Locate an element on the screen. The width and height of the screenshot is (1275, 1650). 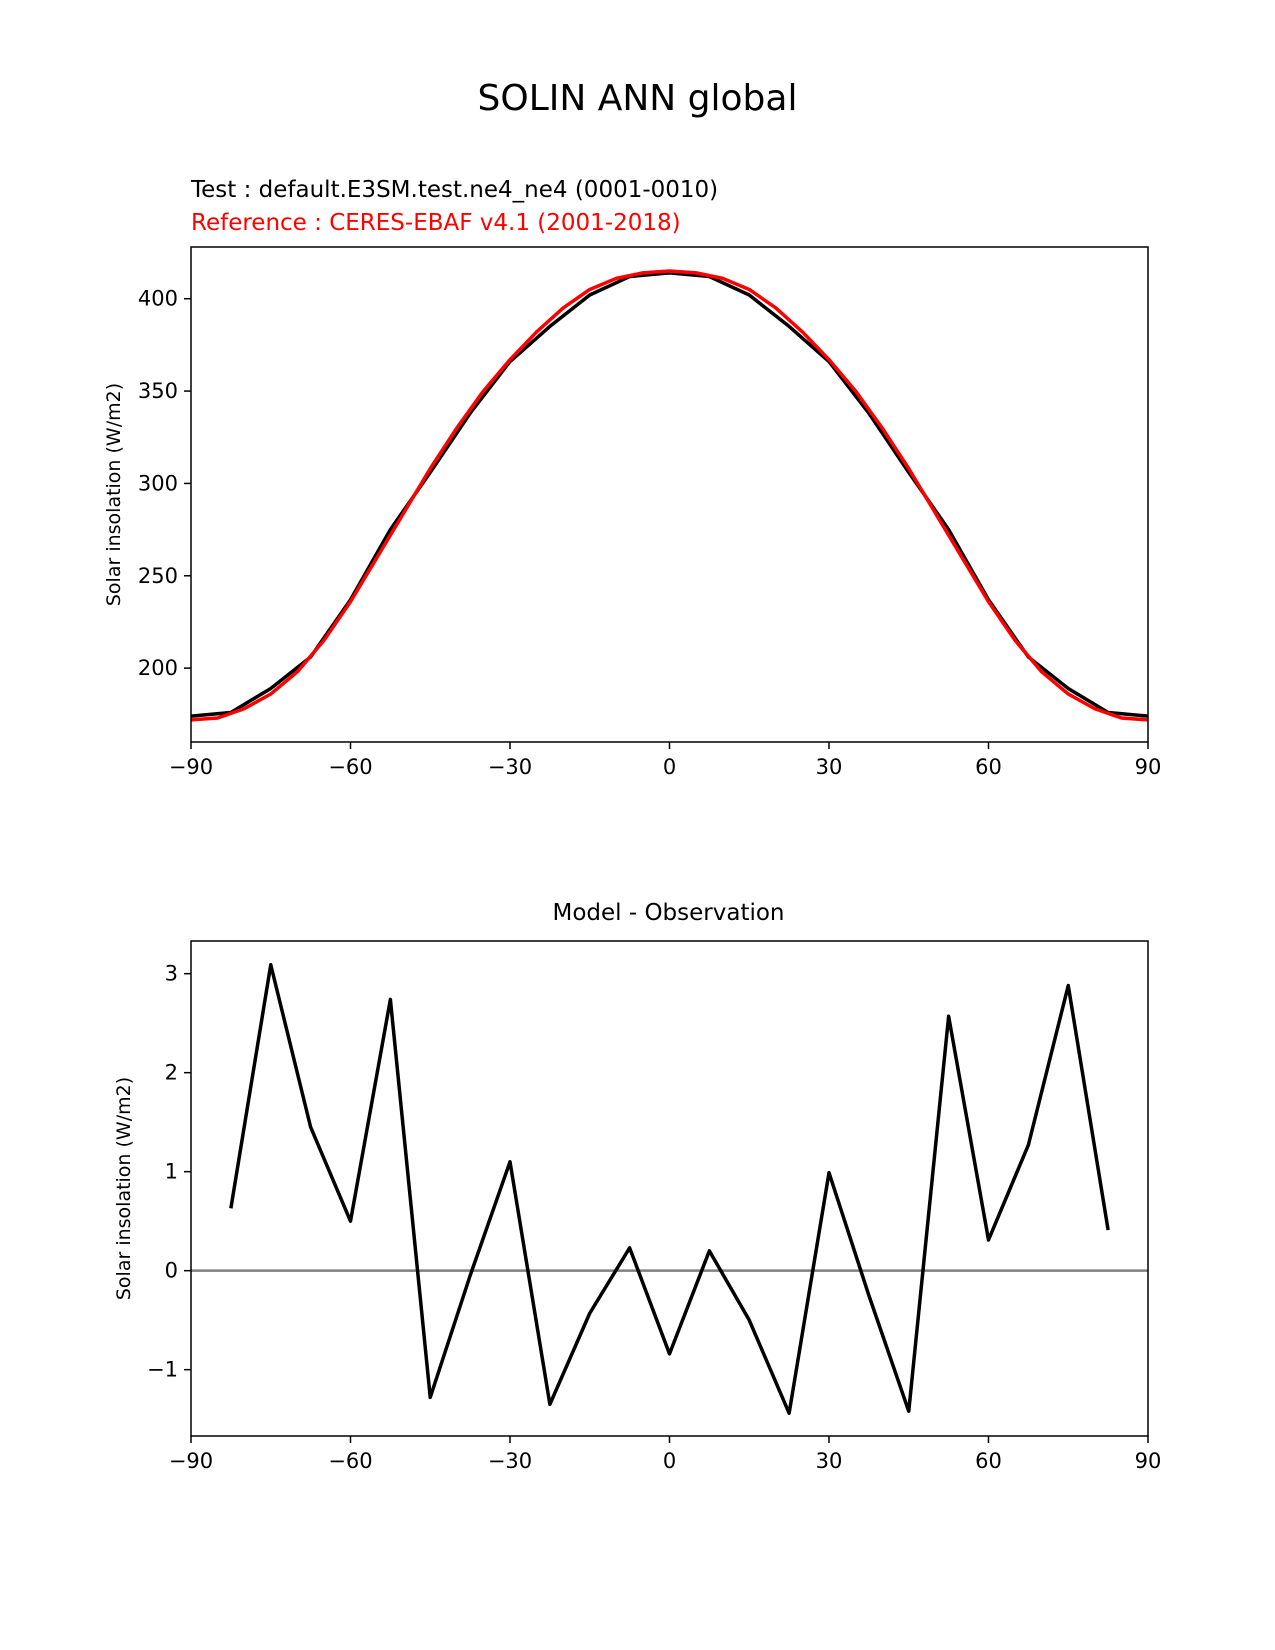
top-x-tick-label: 60 is located at coordinates (988, 767).